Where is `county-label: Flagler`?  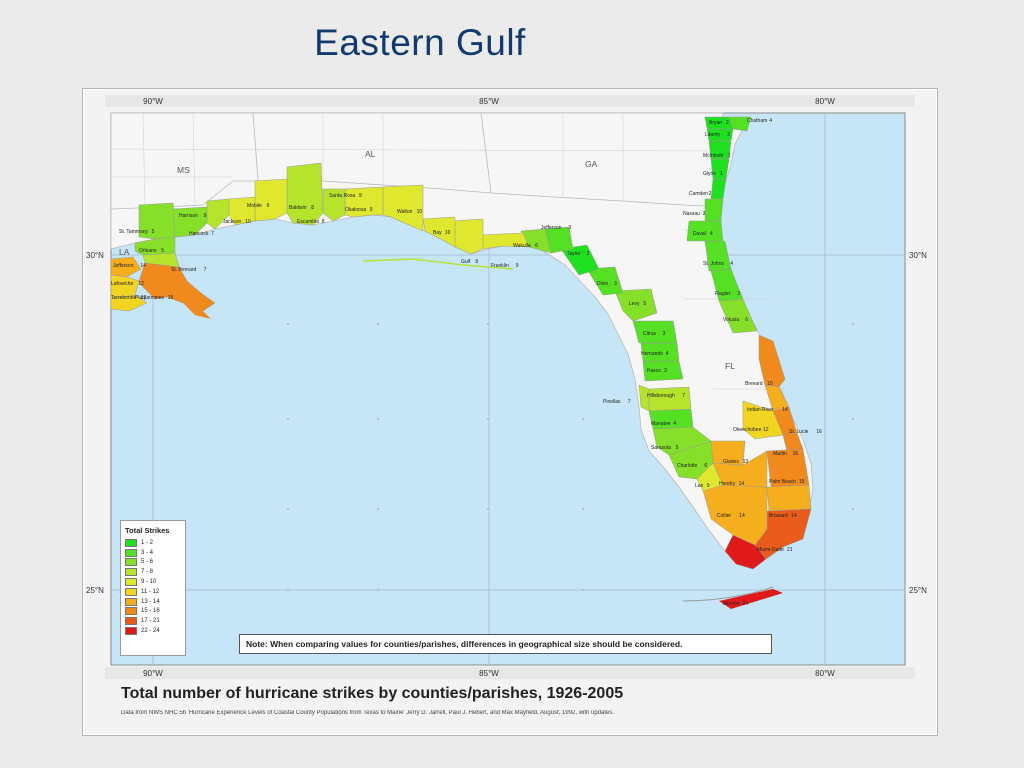
county-label: Flagler is located at coordinates (723, 294).